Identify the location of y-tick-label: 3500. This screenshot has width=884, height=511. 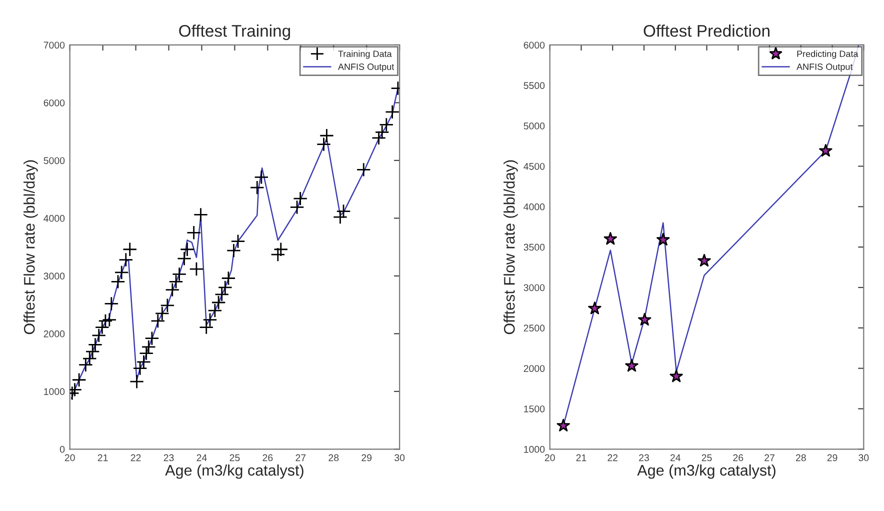
(534, 247).